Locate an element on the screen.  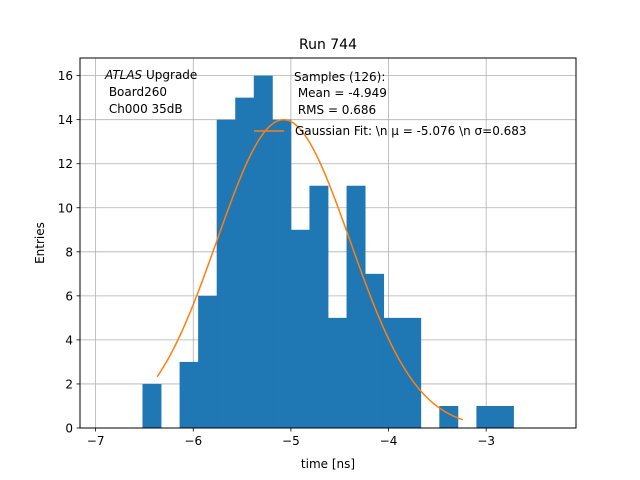
y-tick-label: 4 is located at coordinates (69, 340).